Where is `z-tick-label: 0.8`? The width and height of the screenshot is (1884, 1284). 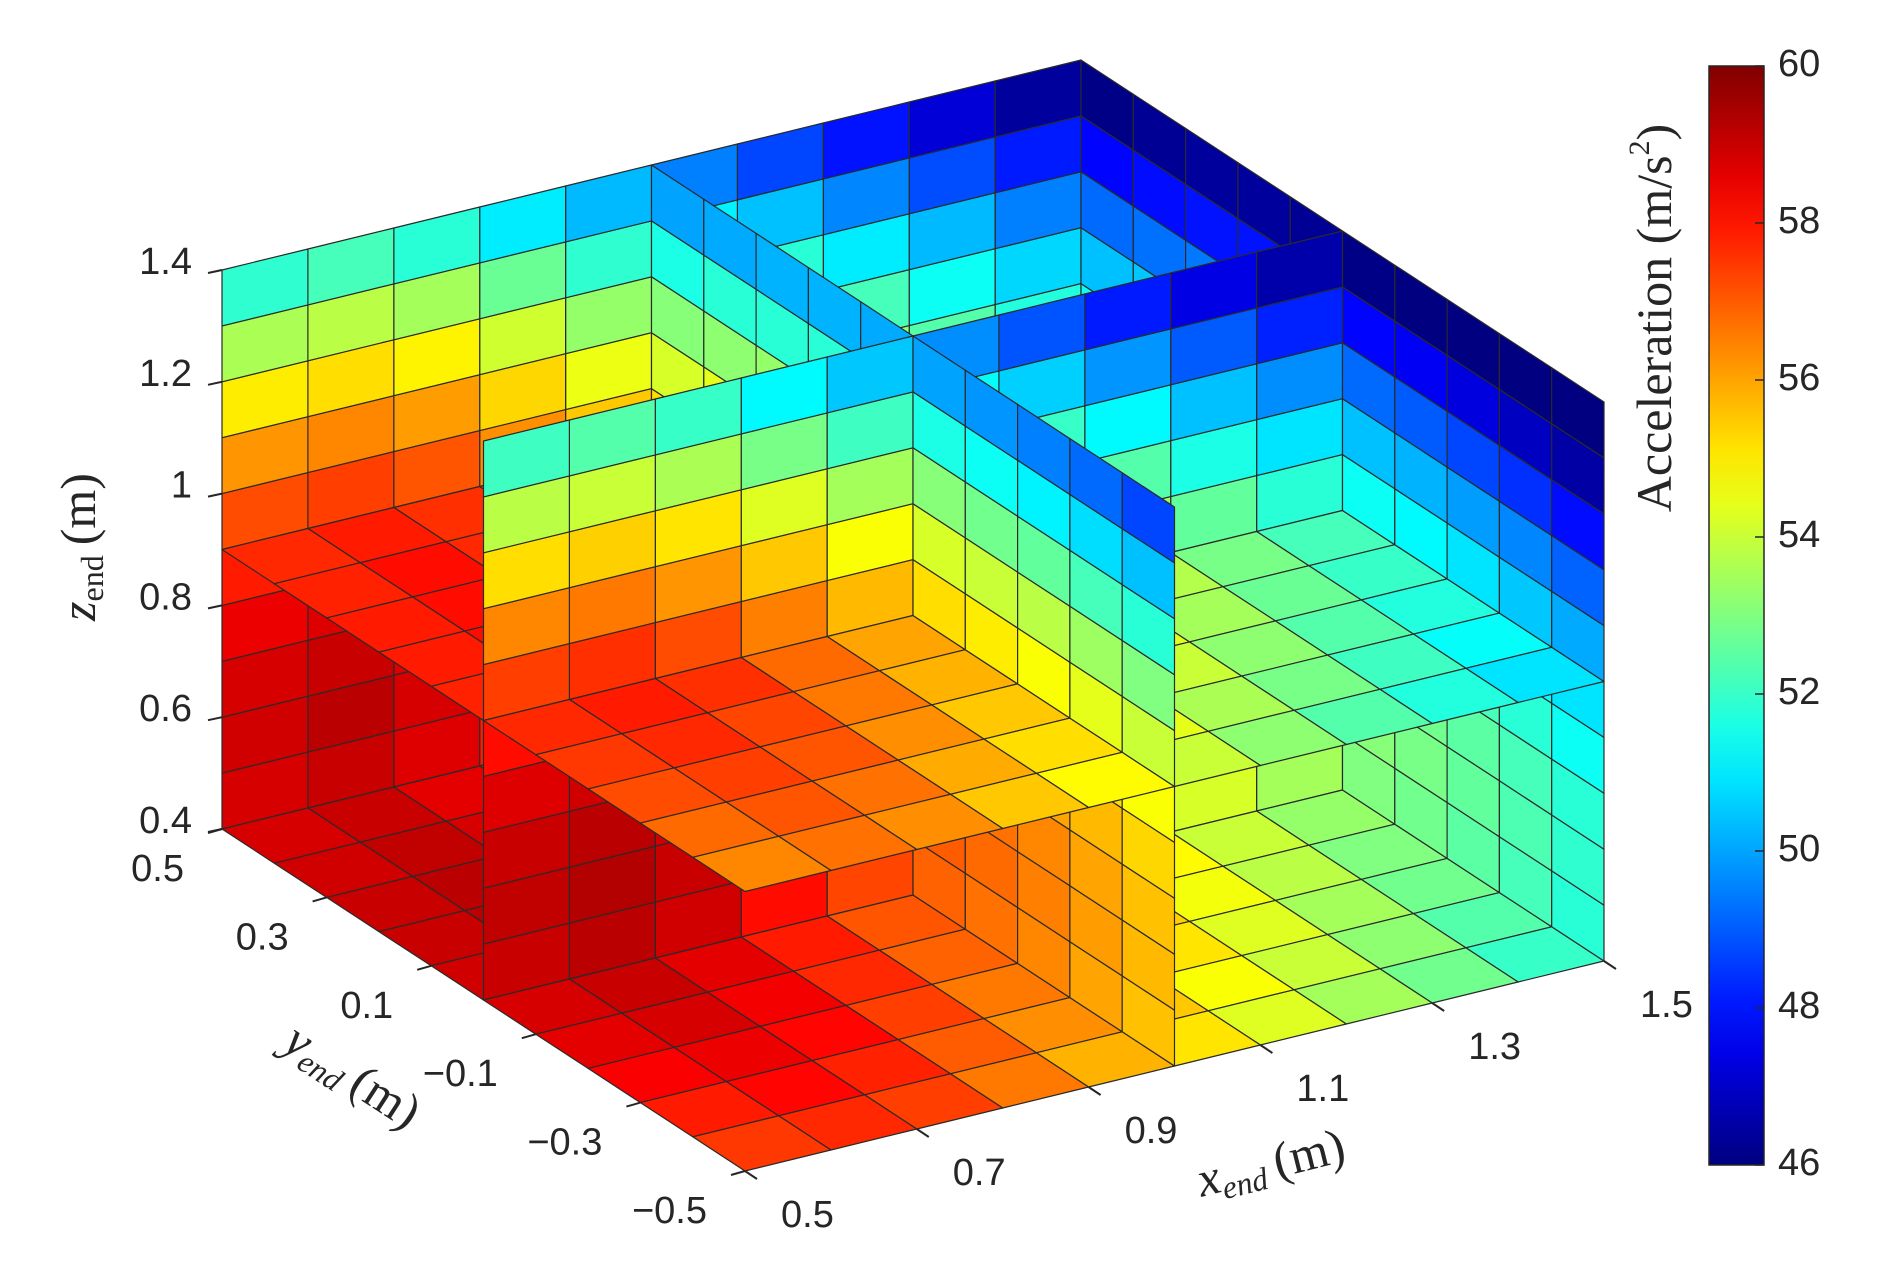
z-tick-label: 0.8 is located at coordinates (165, 597).